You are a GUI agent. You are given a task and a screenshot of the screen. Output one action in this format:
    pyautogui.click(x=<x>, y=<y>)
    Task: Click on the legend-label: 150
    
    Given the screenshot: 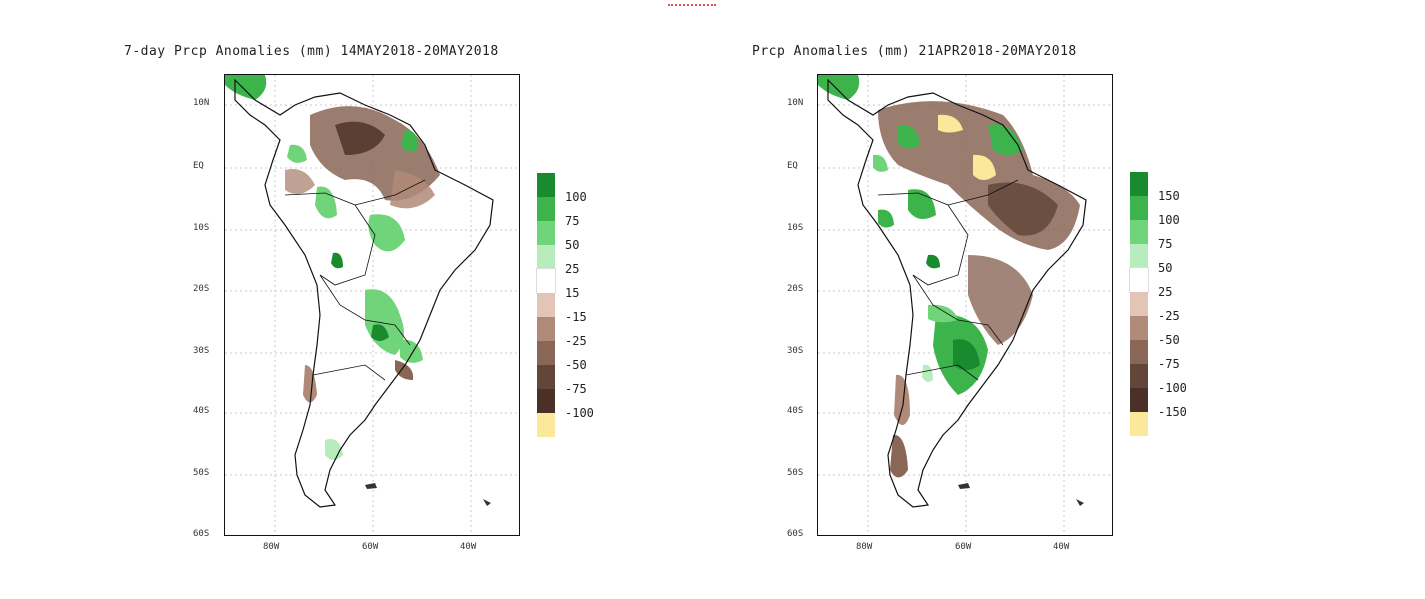 What is the action you would take?
    pyautogui.click(x=1169, y=196)
    